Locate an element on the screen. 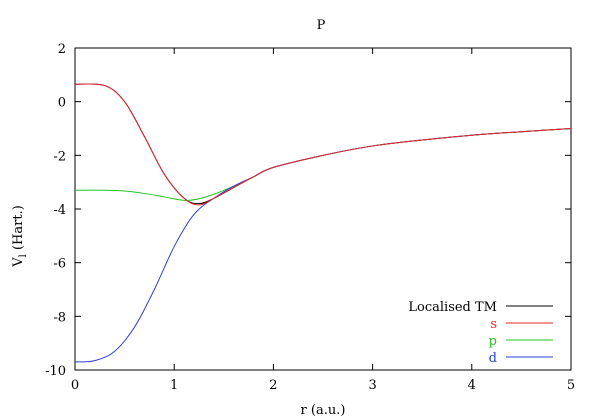 The height and width of the screenshot is (420, 600). x-tick-label: 2 is located at coordinates (273, 385).